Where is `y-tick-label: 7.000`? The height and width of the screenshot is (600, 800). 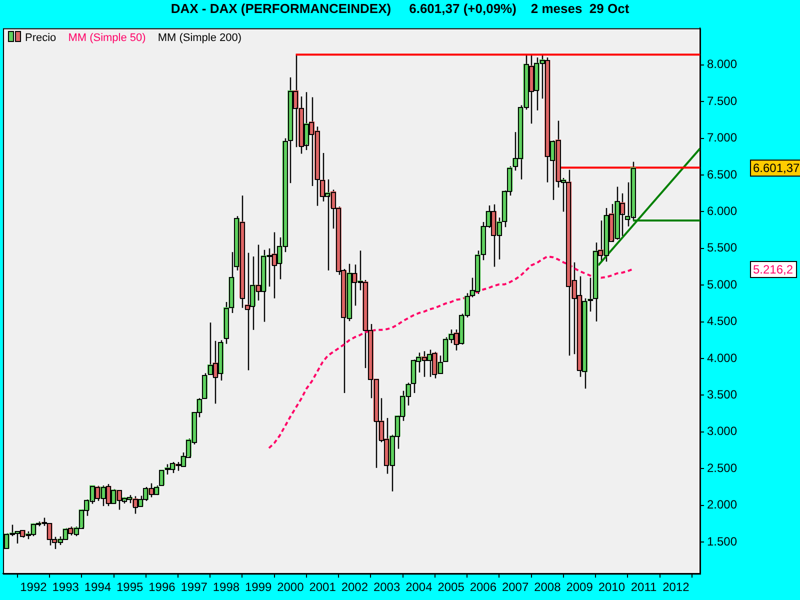 y-tick-label: 7.000 is located at coordinates (722, 137).